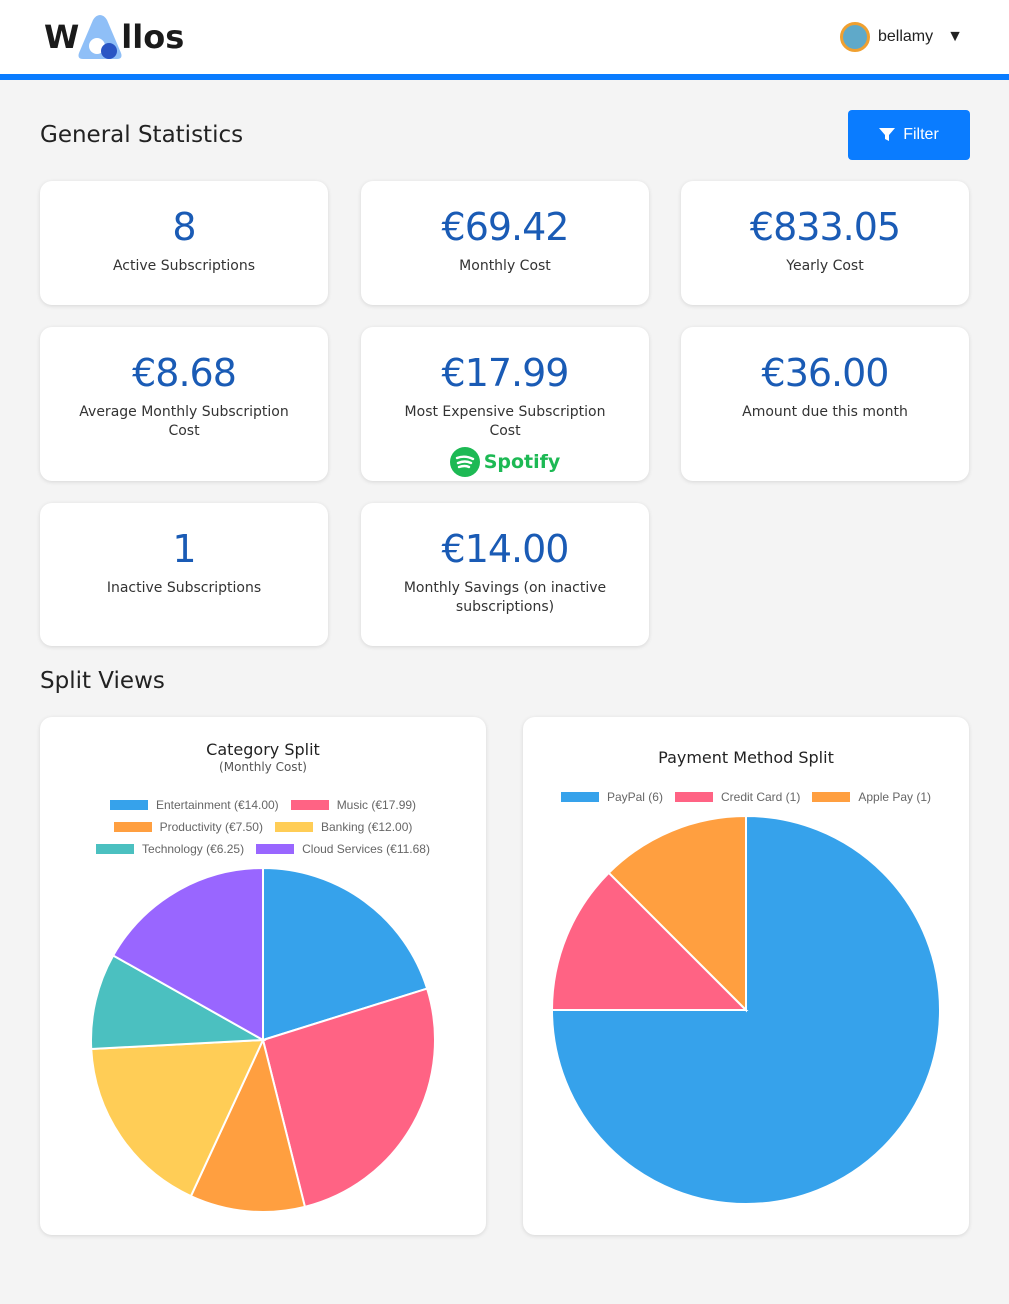 The width and height of the screenshot is (1009, 1304). What do you see at coordinates (505, 227) in the screenshot?
I see `stat-value: €69.42` at bounding box center [505, 227].